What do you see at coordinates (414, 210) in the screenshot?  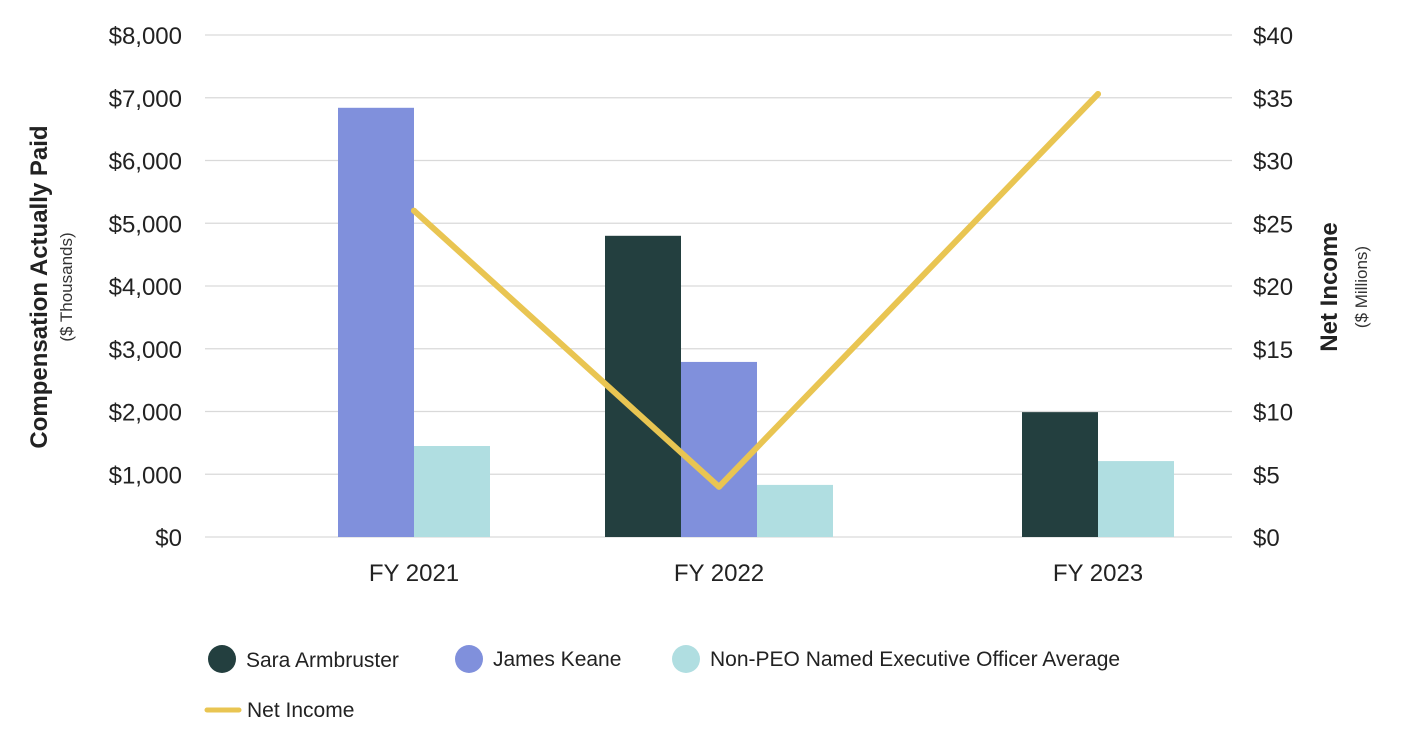 I see `net-income-point-fy-2021` at bounding box center [414, 210].